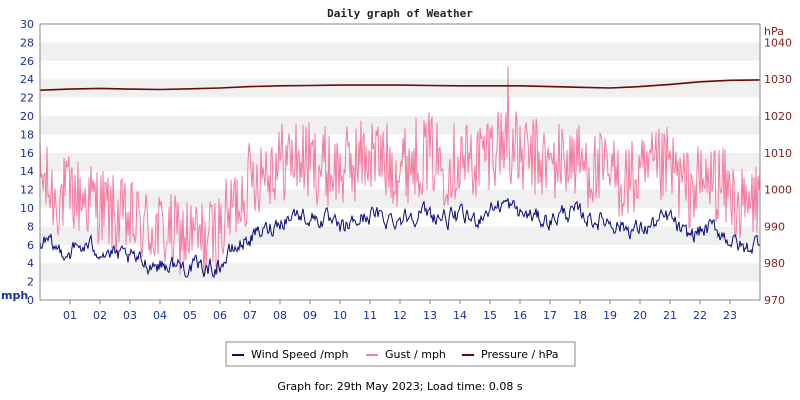 The width and height of the screenshot is (800, 400). Describe the element at coordinates (778, 116) in the screenshot. I see `right-tick-label: 1020` at that location.